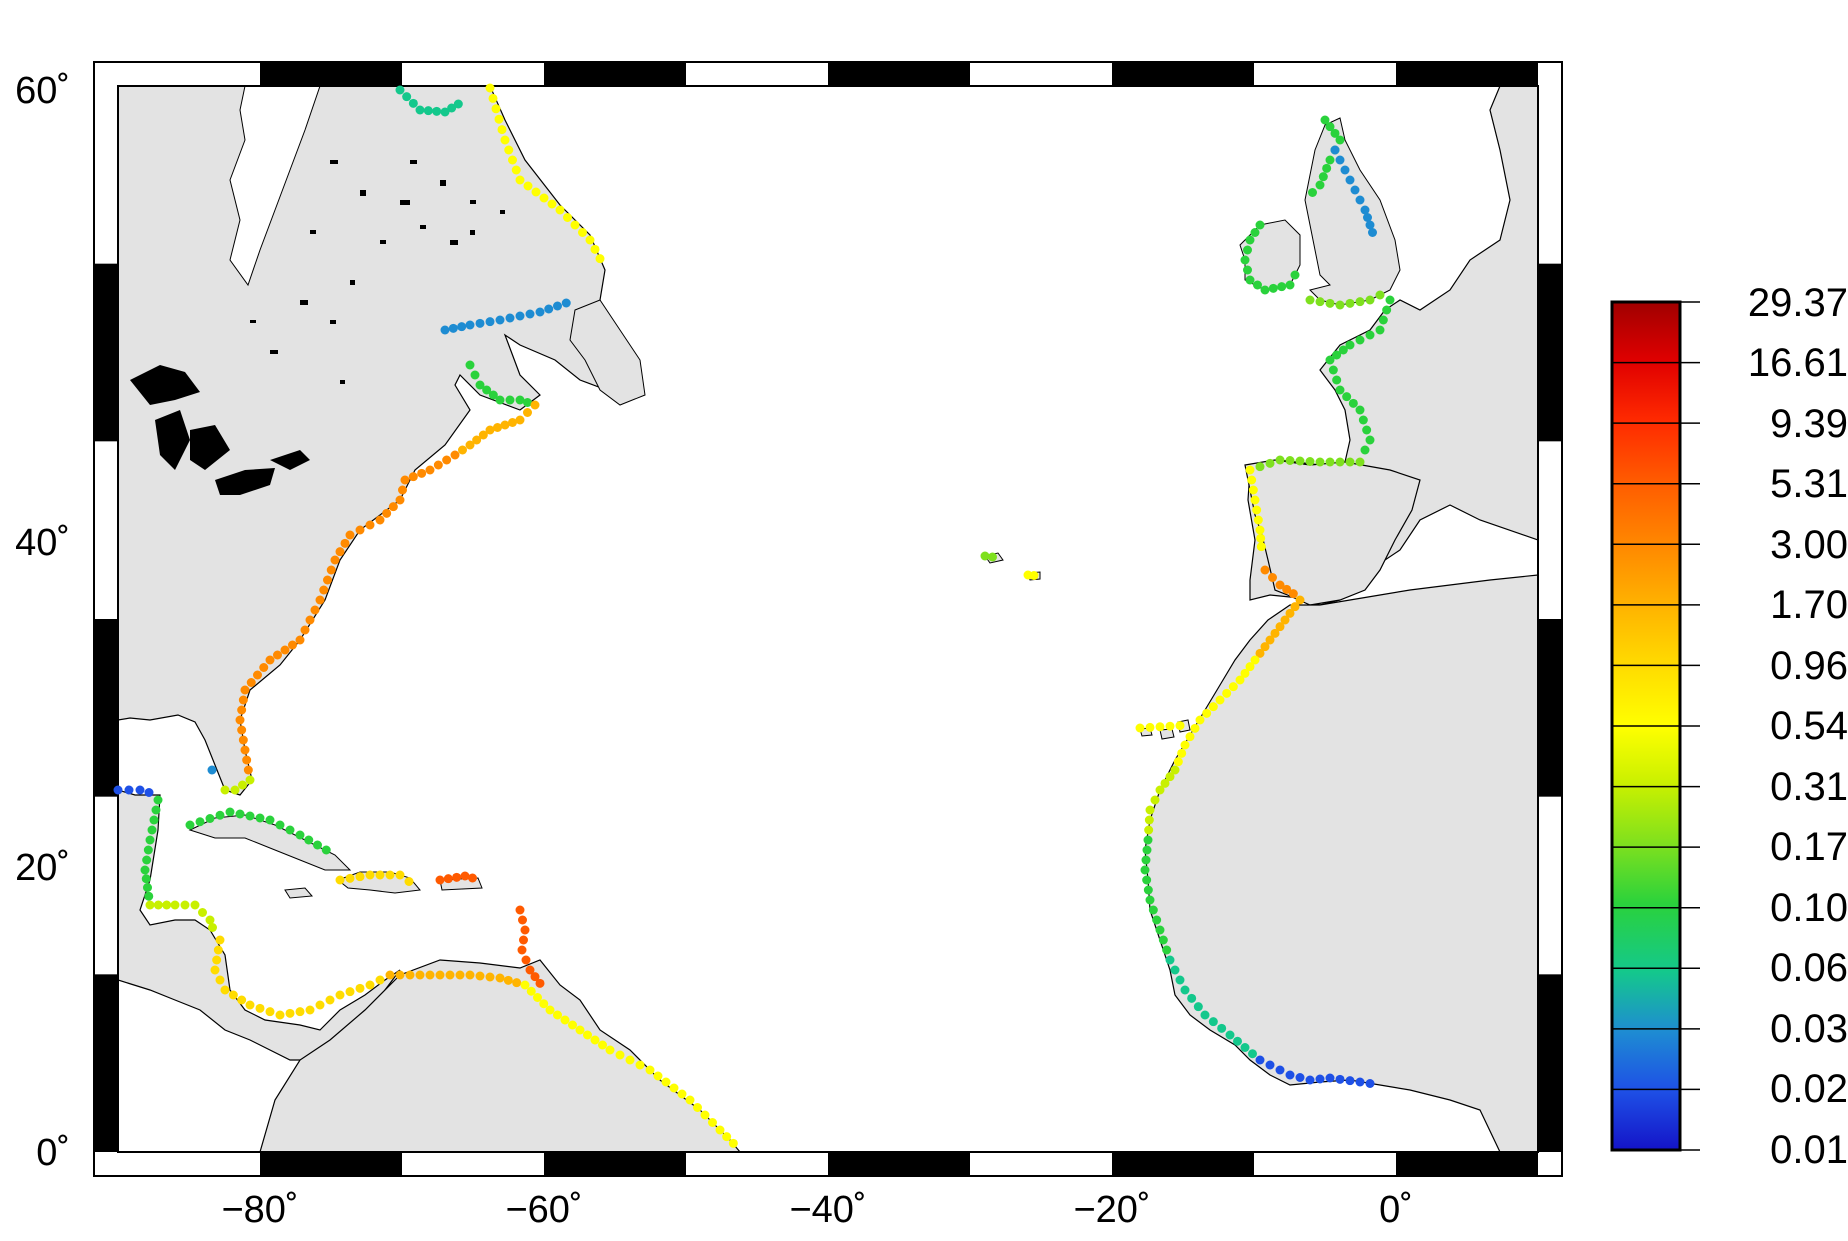  What do you see at coordinates (259, 1210) in the screenshot?
I see `x-tick-label: −80˚` at bounding box center [259, 1210].